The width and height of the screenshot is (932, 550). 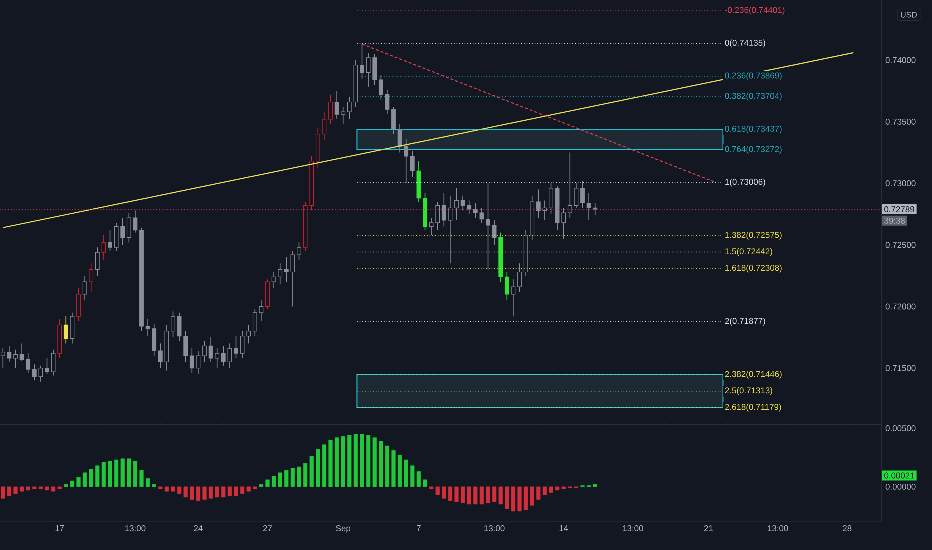 I want to click on text: 0.00021, so click(x=899, y=475).